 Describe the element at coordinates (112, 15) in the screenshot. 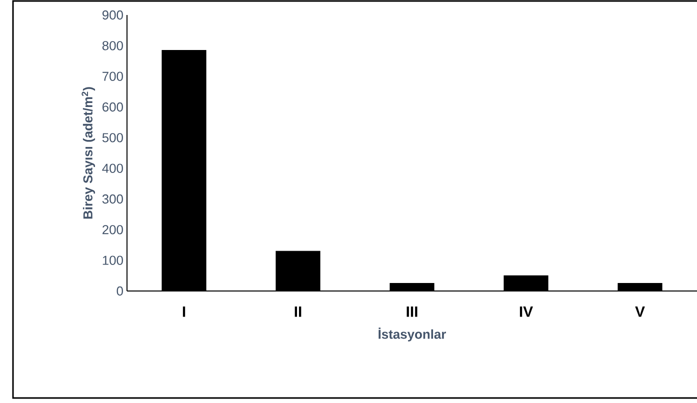

I see `y-tick-label: 900` at that location.